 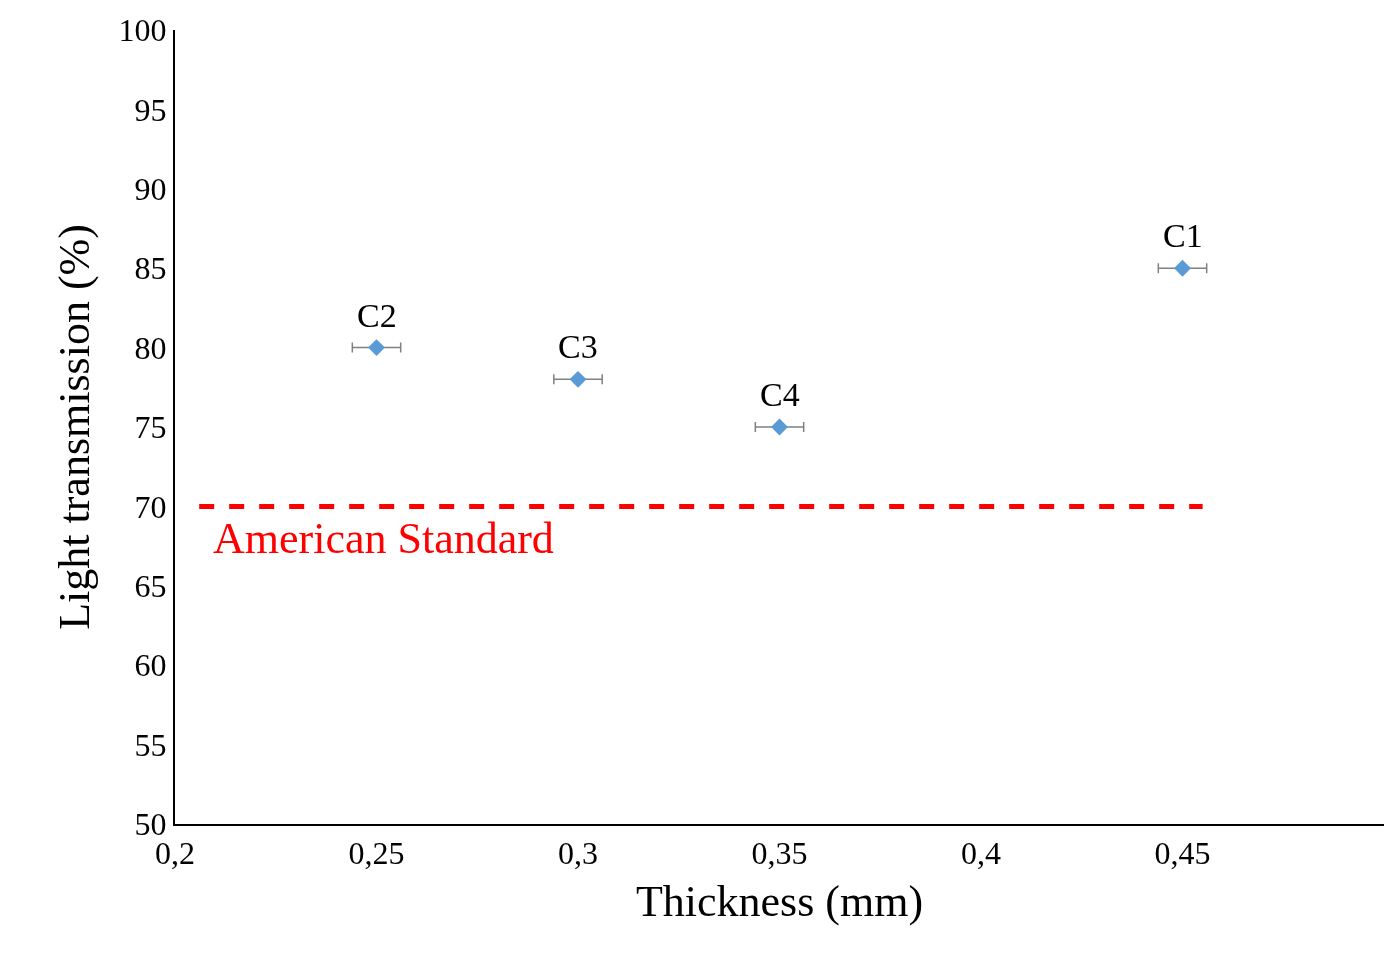 What do you see at coordinates (150, 109) in the screenshot?
I see `y-tick-label: 95` at bounding box center [150, 109].